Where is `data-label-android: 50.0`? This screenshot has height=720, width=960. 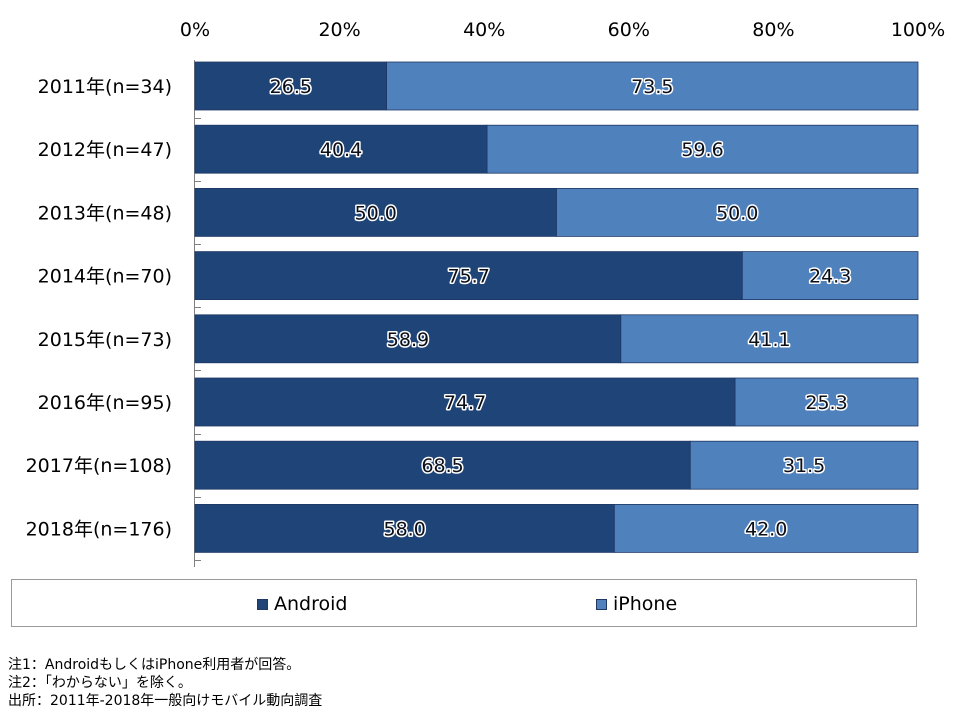
data-label-android: 50.0 is located at coordinates (376, 213).